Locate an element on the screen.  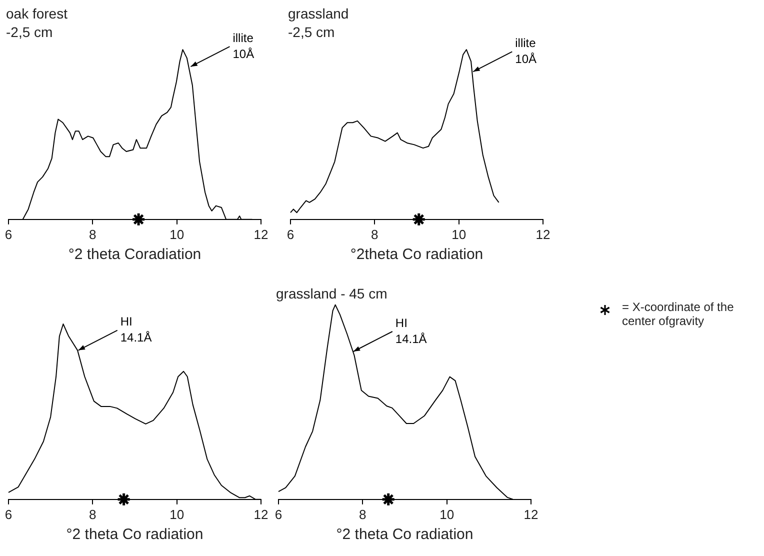
text: = X-coordinate of the center ofgravity is located at coordinates (678, 314).